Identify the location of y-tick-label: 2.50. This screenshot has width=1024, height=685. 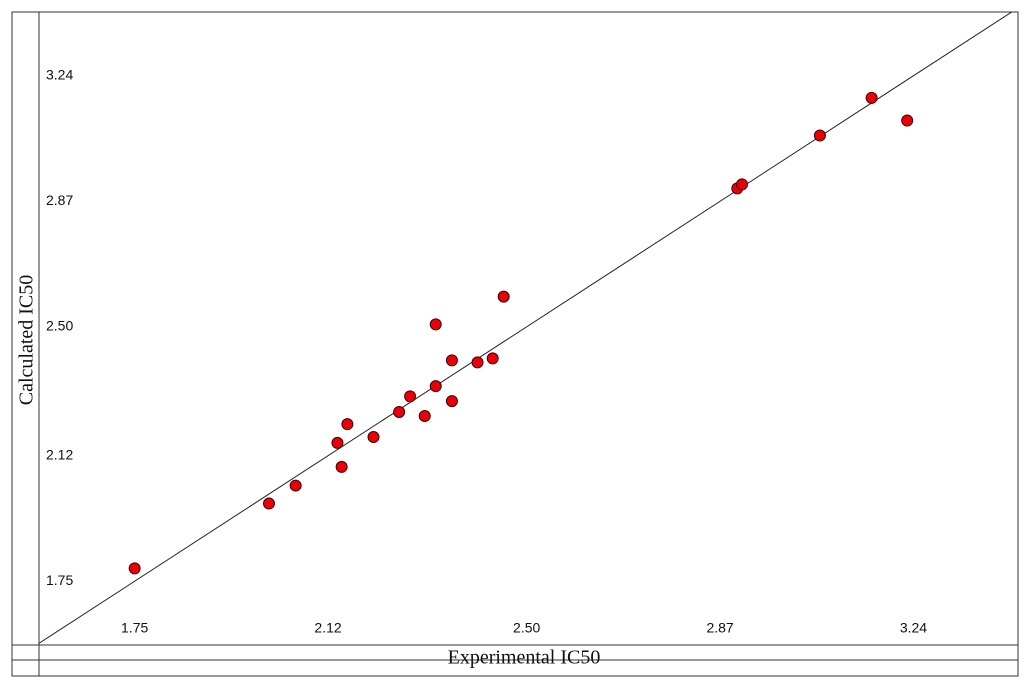
(59, 326).